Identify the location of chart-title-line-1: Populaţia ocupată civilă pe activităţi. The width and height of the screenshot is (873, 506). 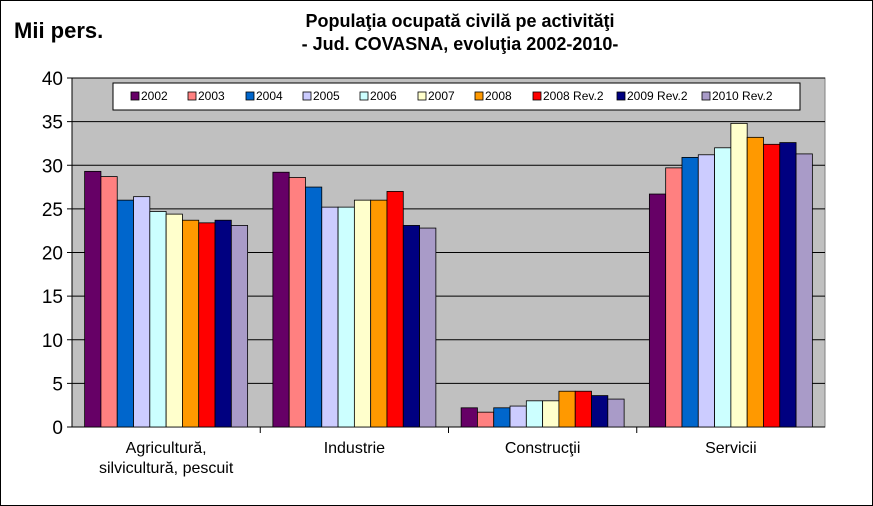
(460, 21).